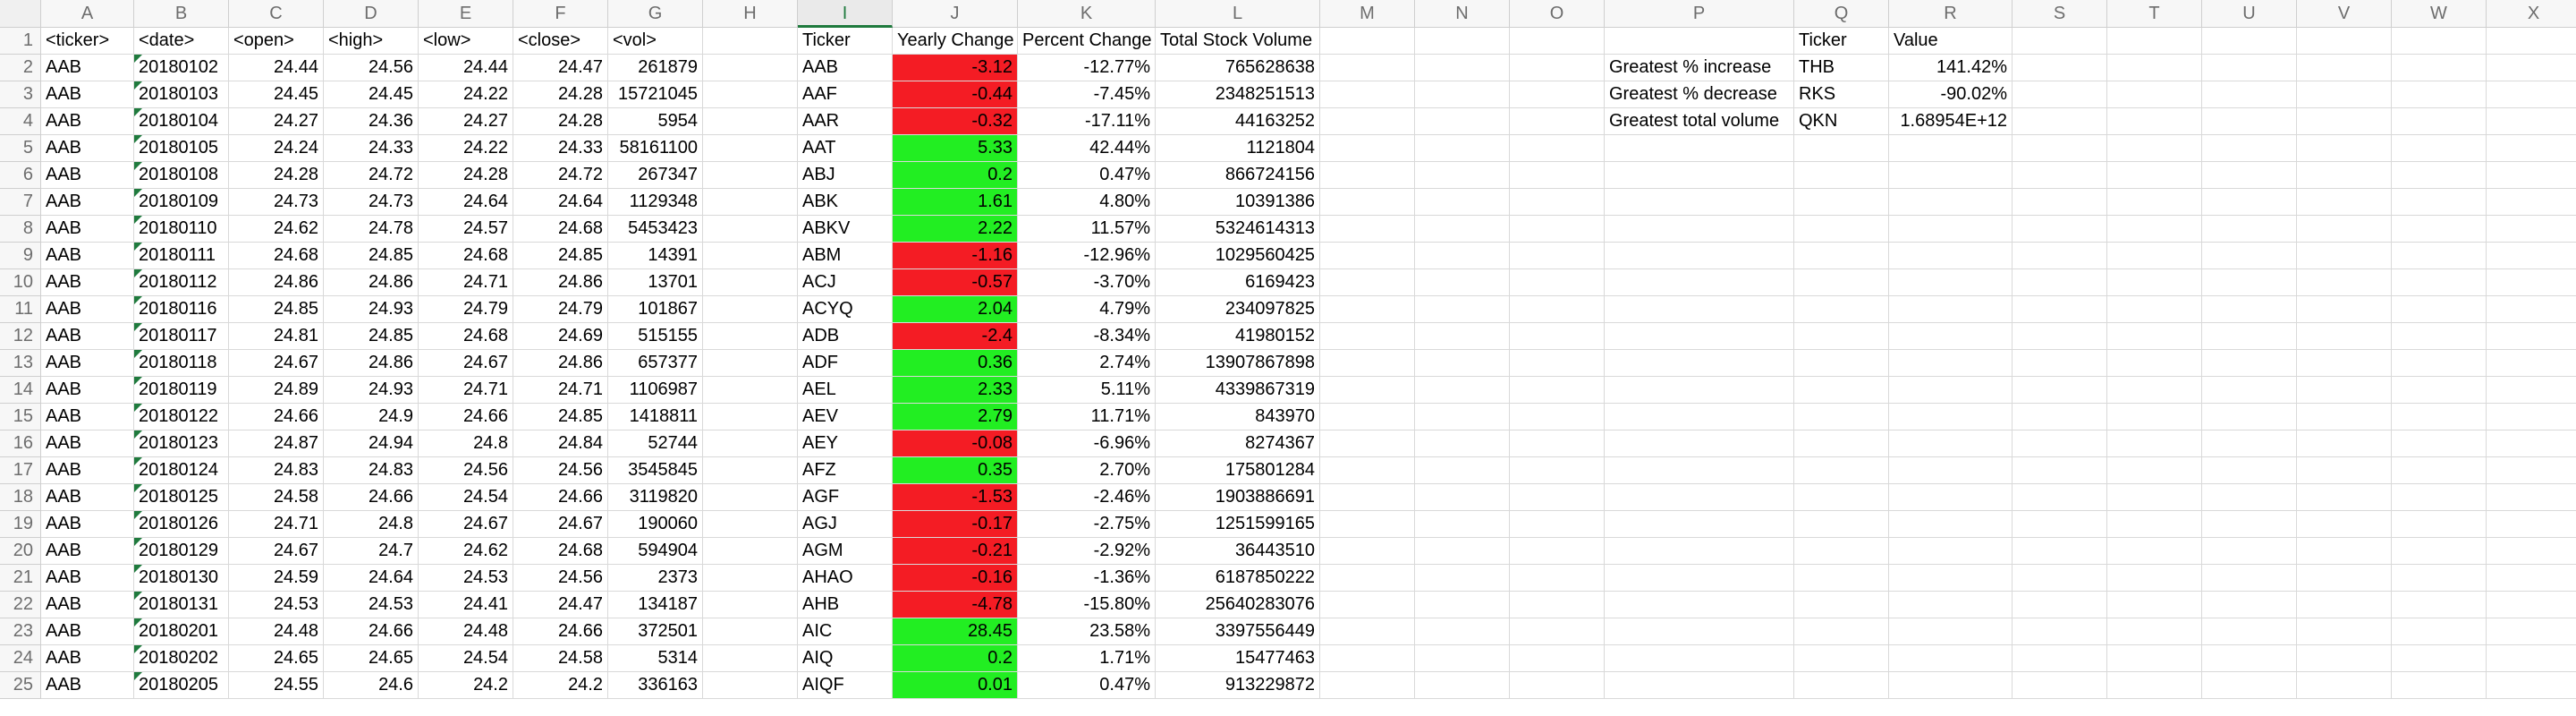  I want to click on summary-cell: AAB, so click(845, 68).